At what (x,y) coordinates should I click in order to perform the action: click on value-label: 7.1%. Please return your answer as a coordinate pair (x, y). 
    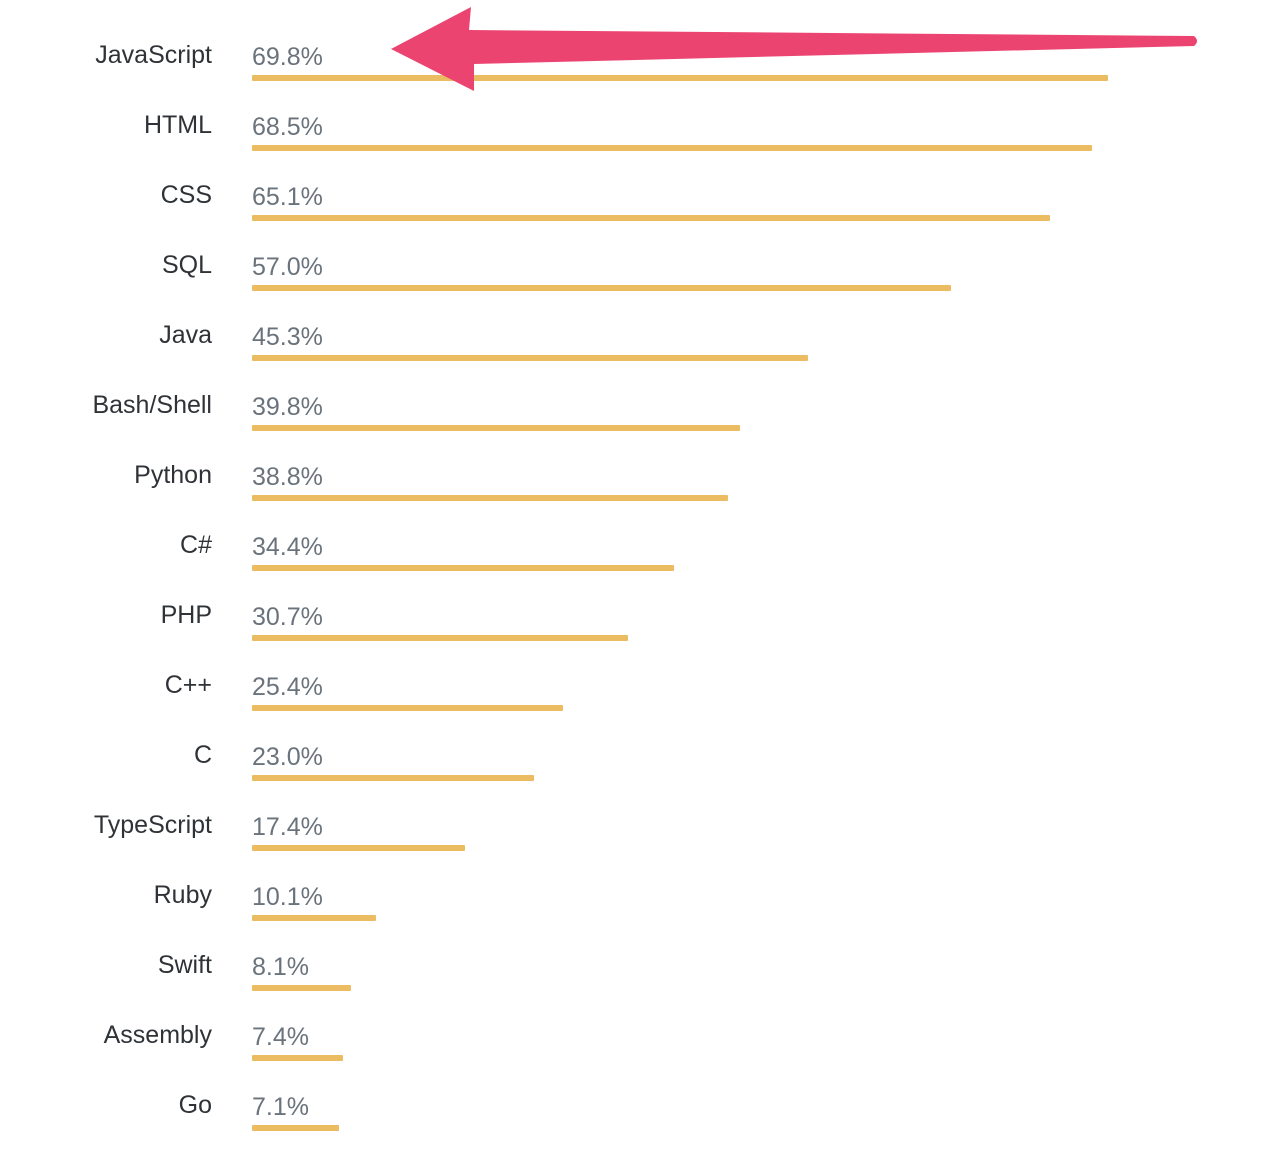
    Looking at the image, I should click on (280, 1107).